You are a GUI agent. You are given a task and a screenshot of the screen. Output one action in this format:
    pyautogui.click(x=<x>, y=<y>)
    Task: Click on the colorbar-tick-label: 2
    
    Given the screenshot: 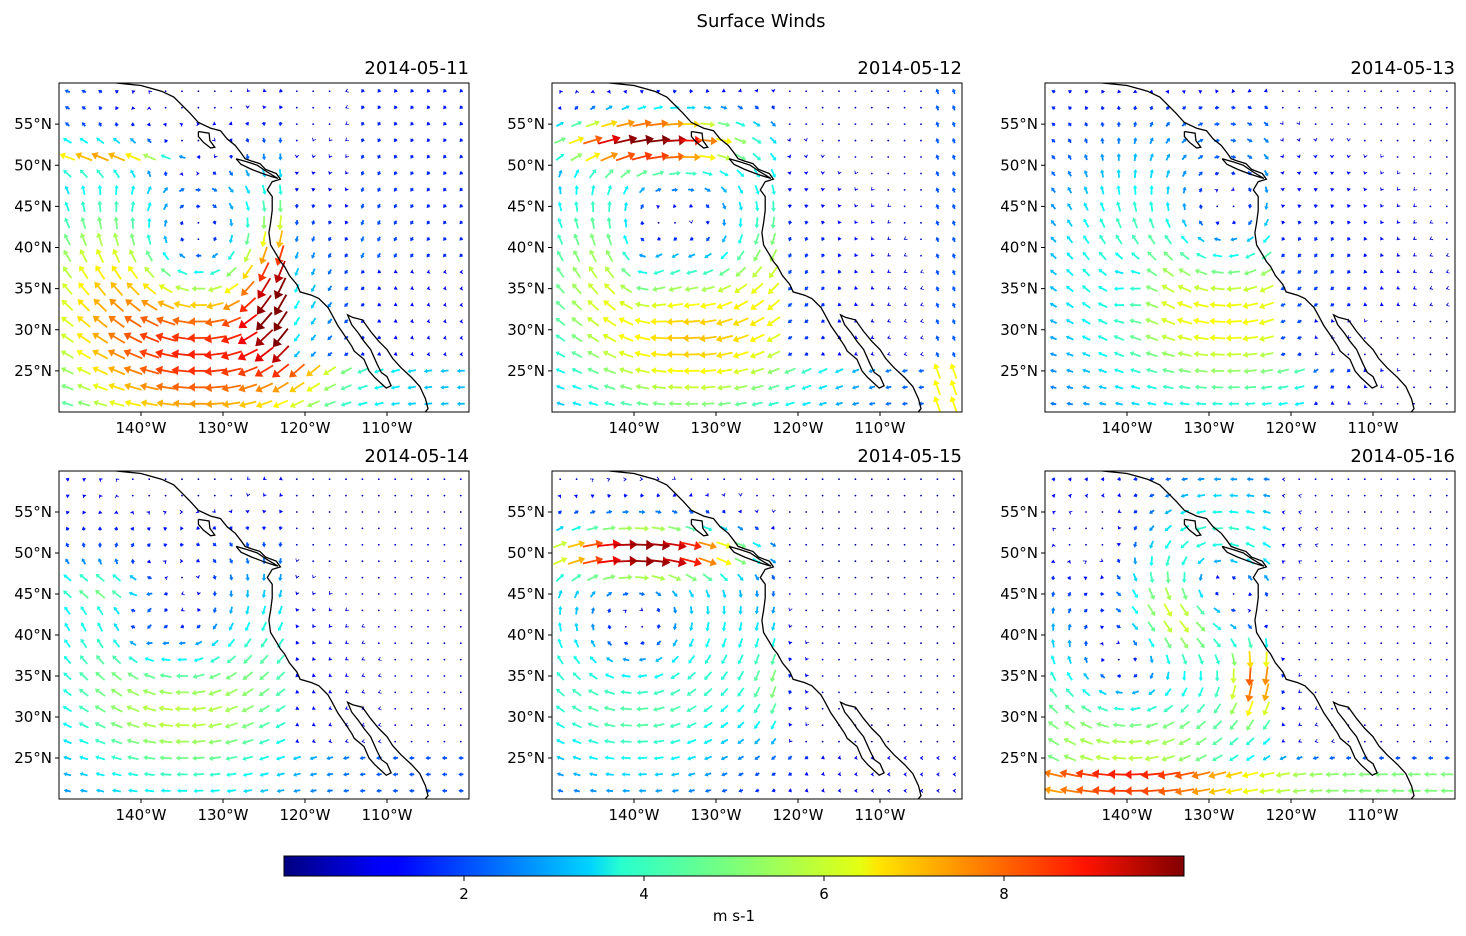 What is the action you would take?
    pyautogui.click(x=464, y=894)
    